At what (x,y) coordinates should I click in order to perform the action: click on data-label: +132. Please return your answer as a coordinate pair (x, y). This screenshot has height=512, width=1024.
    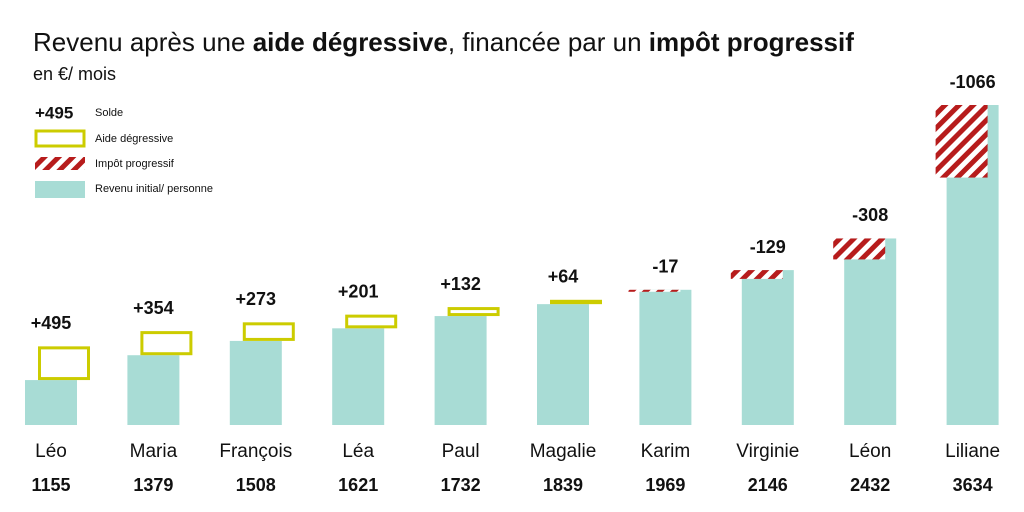
    Looking at the image, I should click on (460, 284).